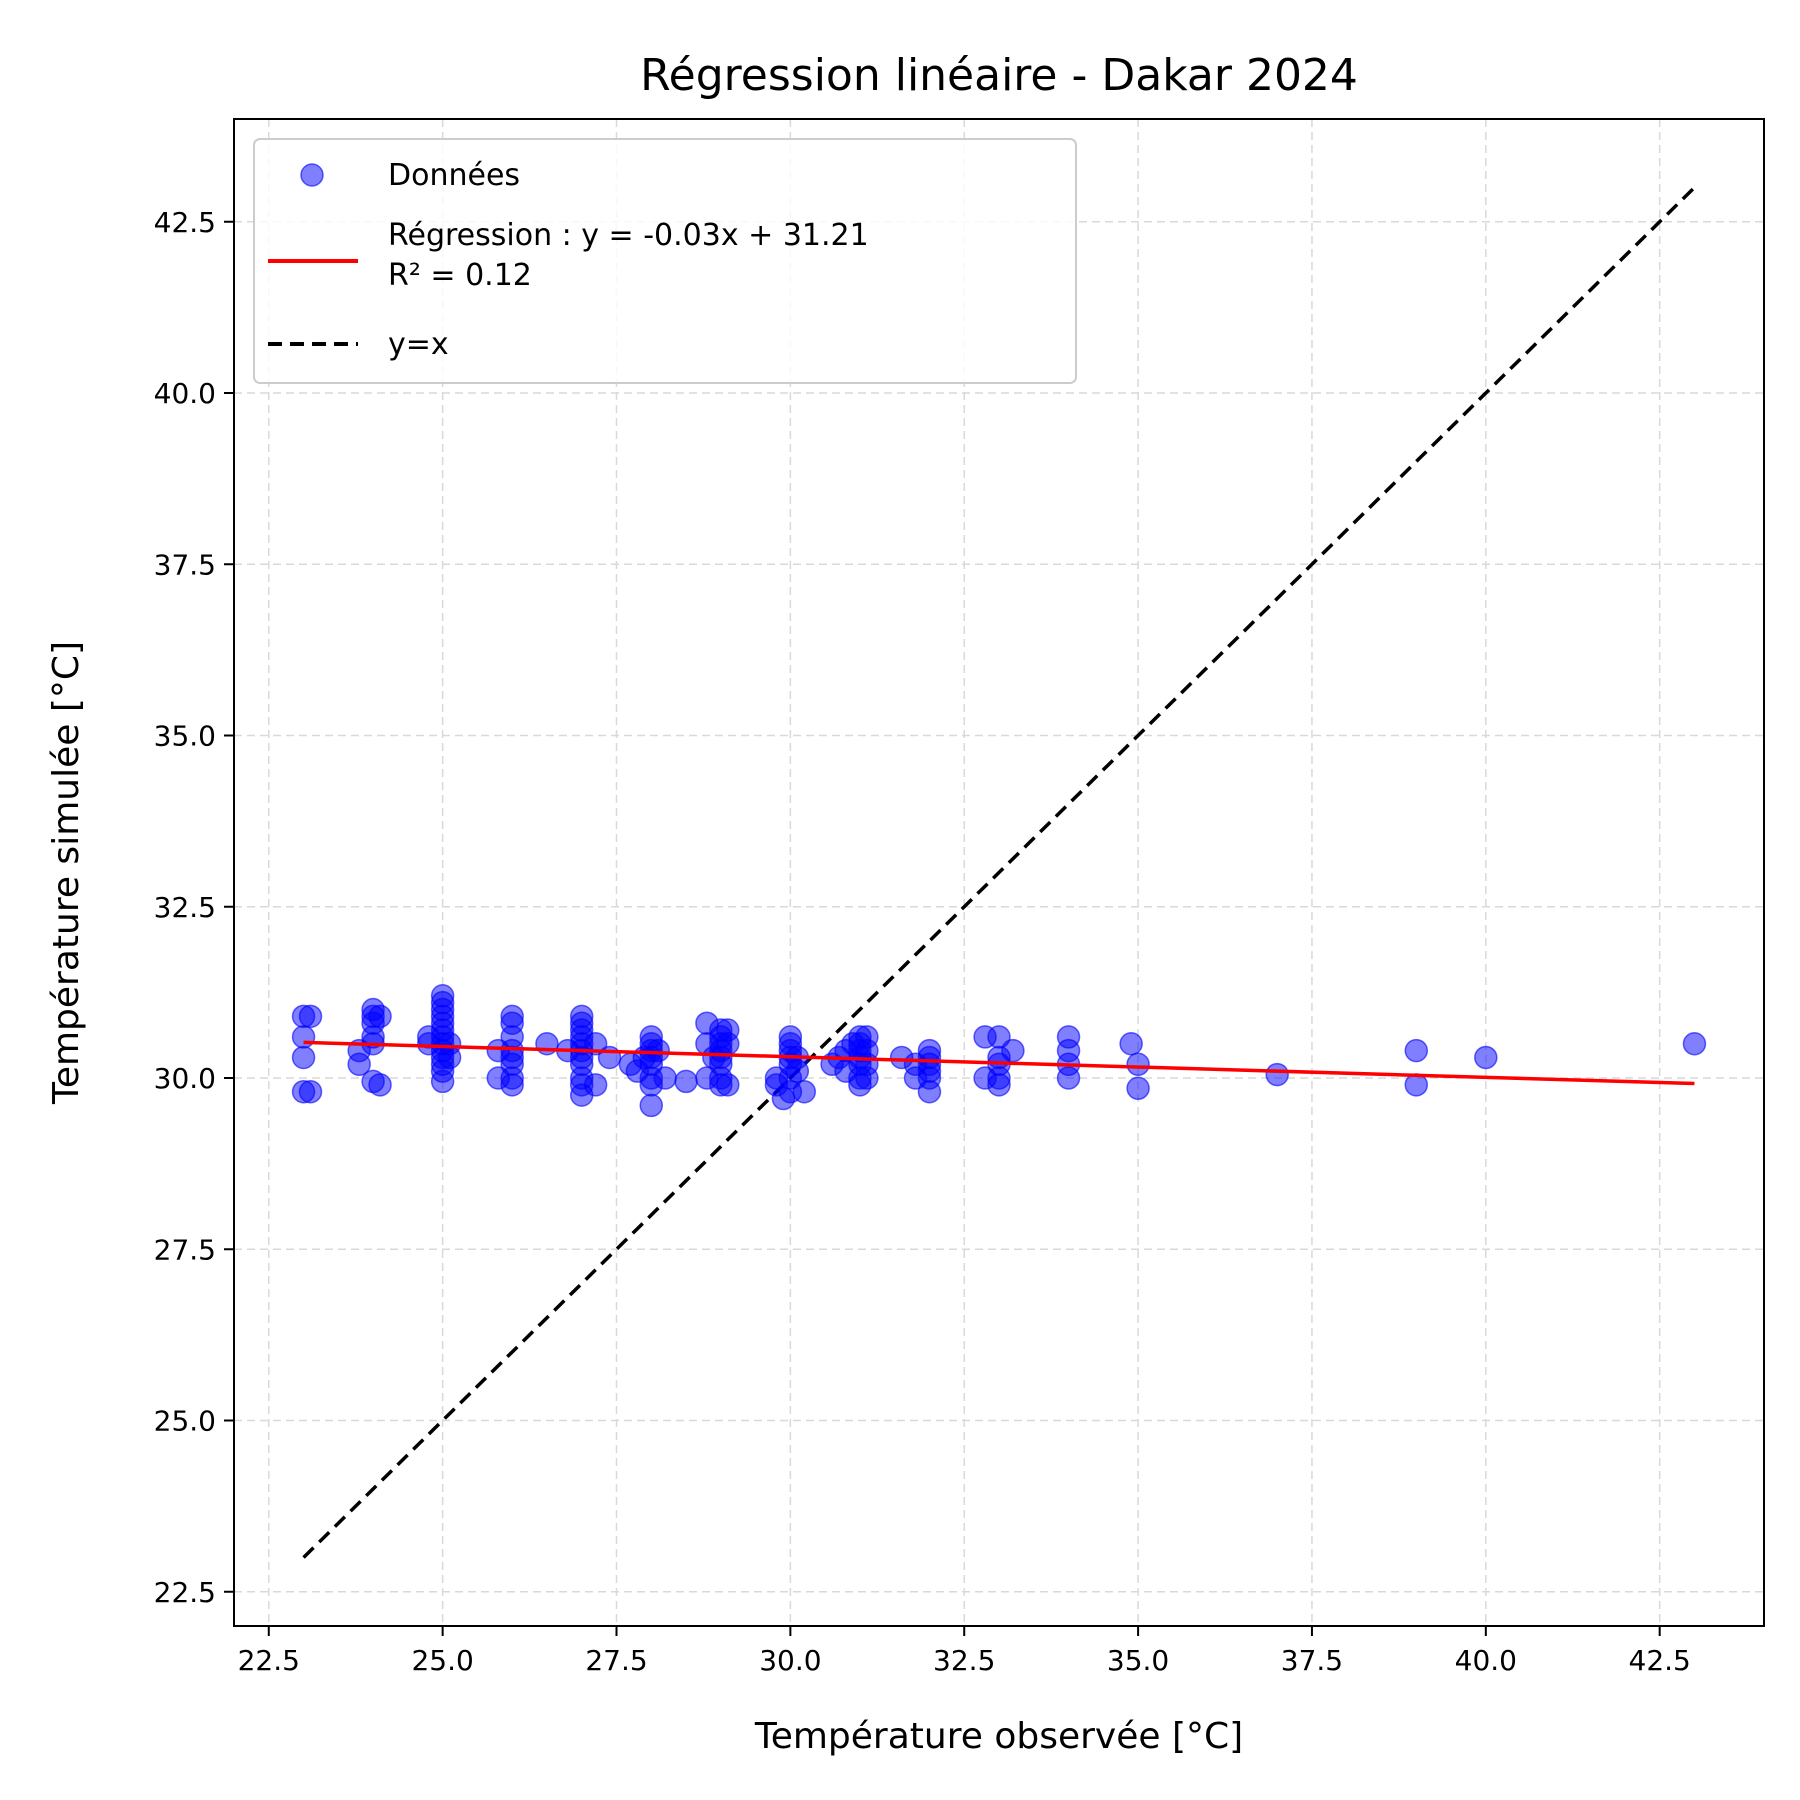 This screenshot has width=1800, height=1800. What do you see at coordinates (185, 907) in the screenshot?
I see `y-tick-label: 32.5` at bounding box center [185, 907].